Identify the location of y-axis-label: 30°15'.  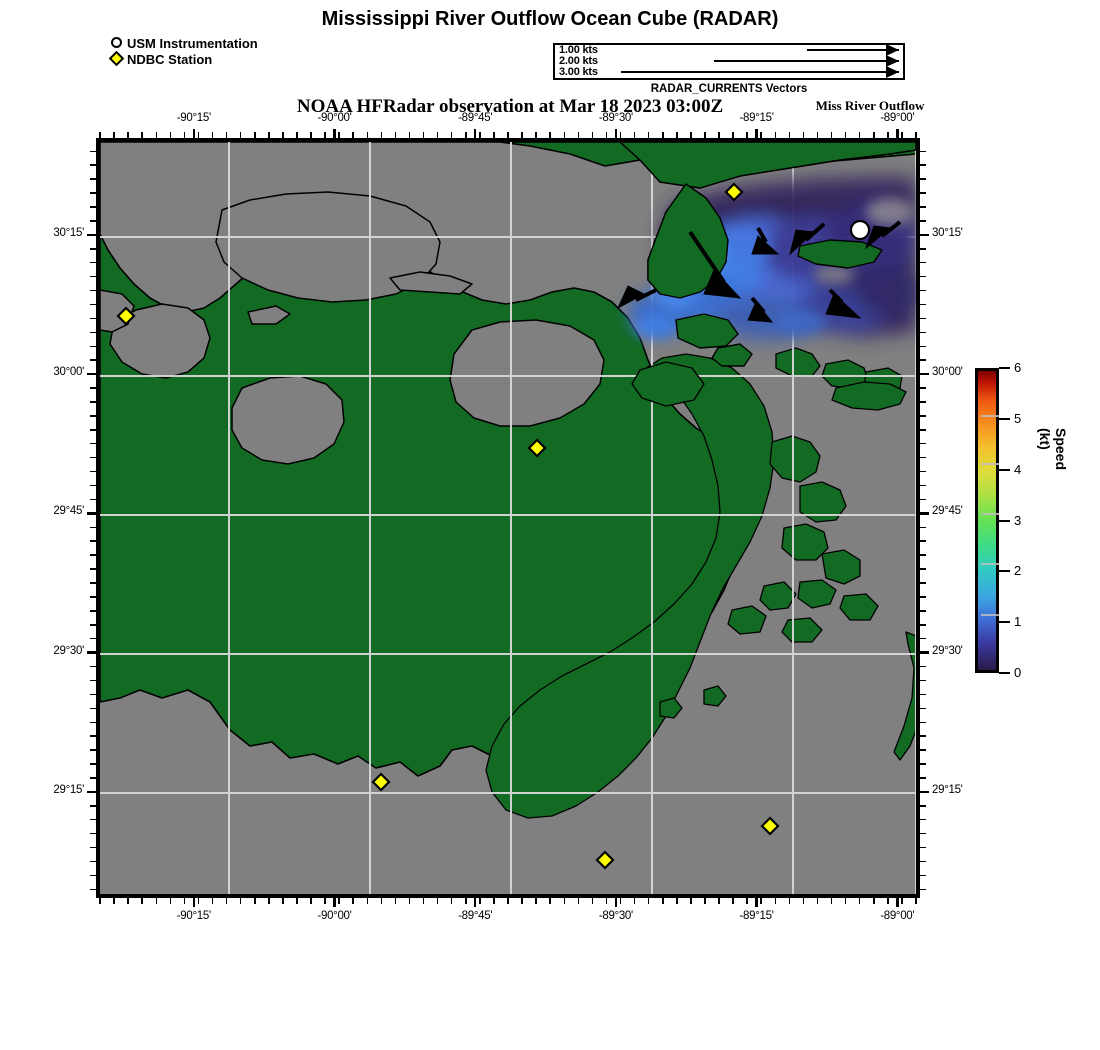
(68, 232).